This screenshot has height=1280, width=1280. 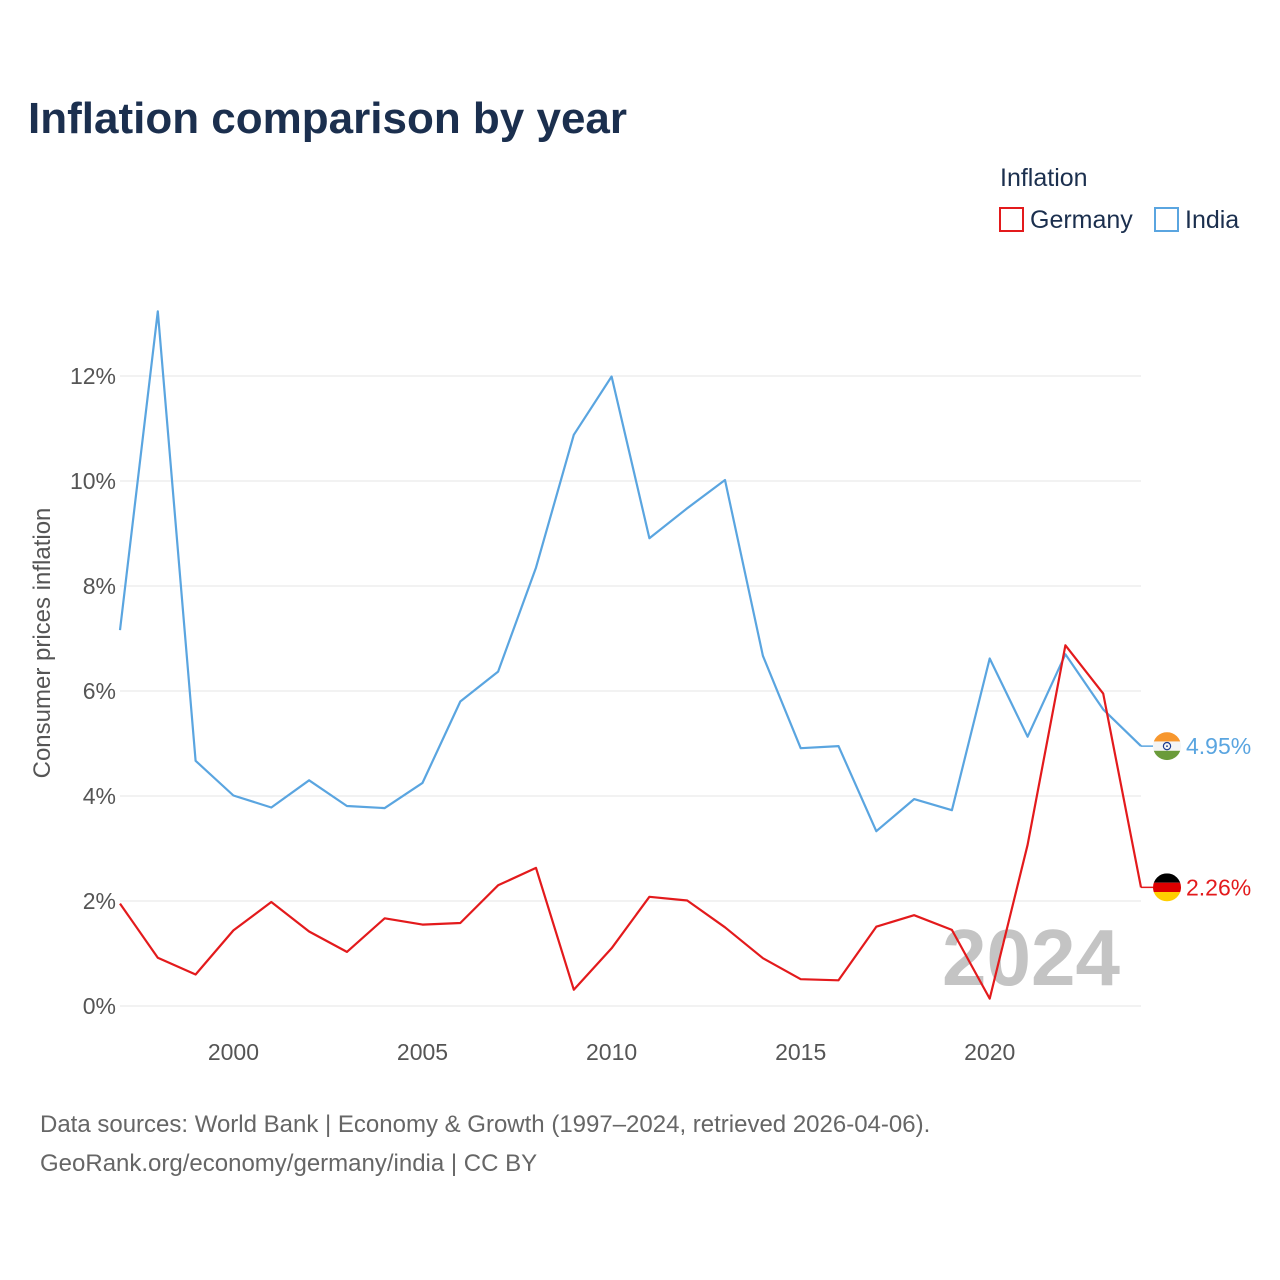 What do you see at coordinates (99, 586) in the screenshot?
I see `y-tick-label: 8%` at bounding box center [99, 586].